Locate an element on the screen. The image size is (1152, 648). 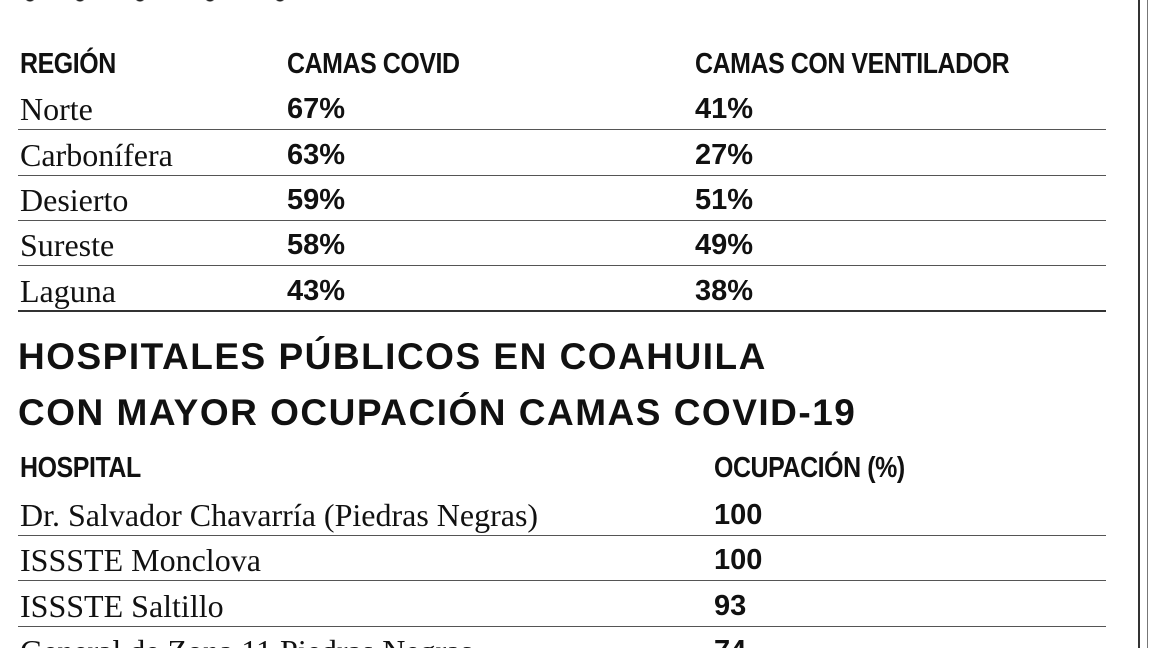
covid-beds-value: 43% is located at coordinates (316, 291).